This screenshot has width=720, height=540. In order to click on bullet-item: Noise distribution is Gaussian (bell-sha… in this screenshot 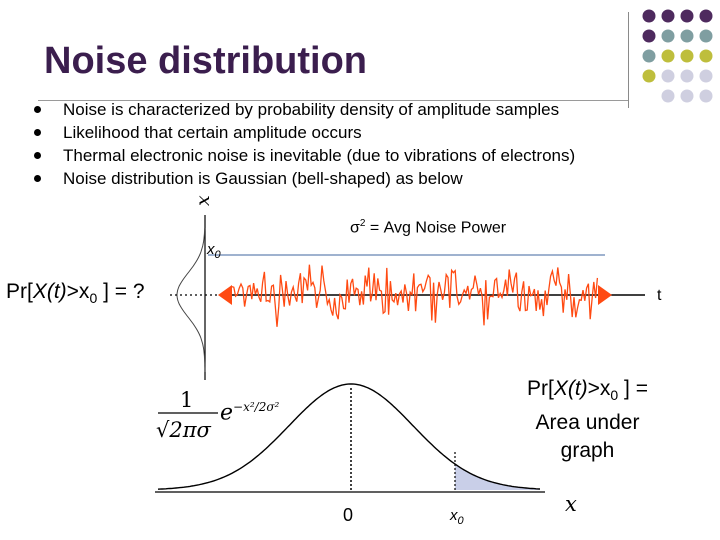, I will do `click(304, 178)`.